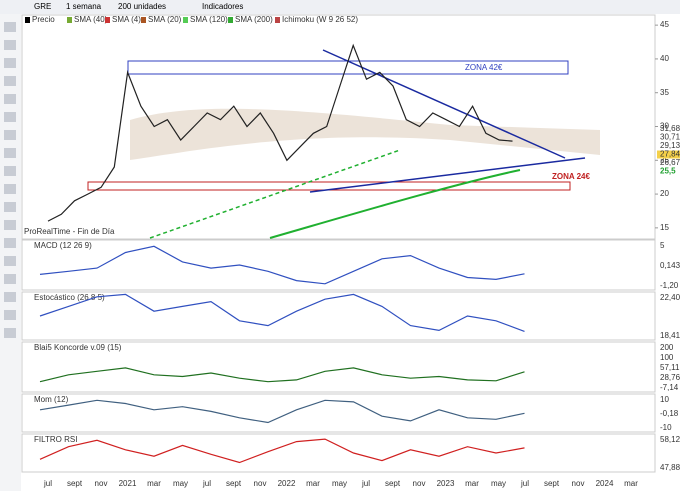  I want to click on price-label: 30,71, so click(670, 137).